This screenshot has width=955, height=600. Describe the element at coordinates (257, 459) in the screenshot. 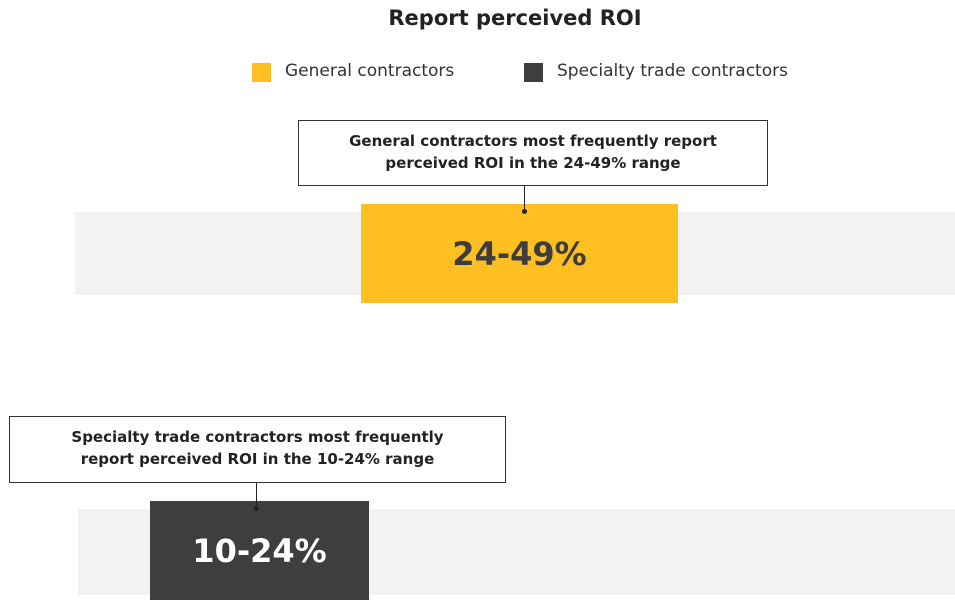

I see `callout-line: report perceived ROI in the 10-24% range` at that location.